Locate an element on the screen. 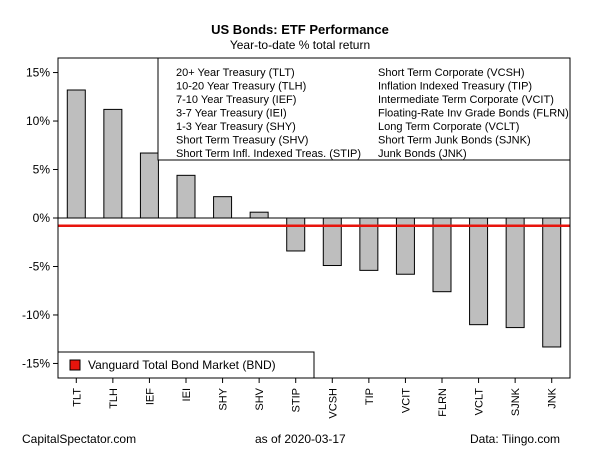  legend-entry-right: Long Term Corporate (VCLT) is located at coordinates (448, 127).